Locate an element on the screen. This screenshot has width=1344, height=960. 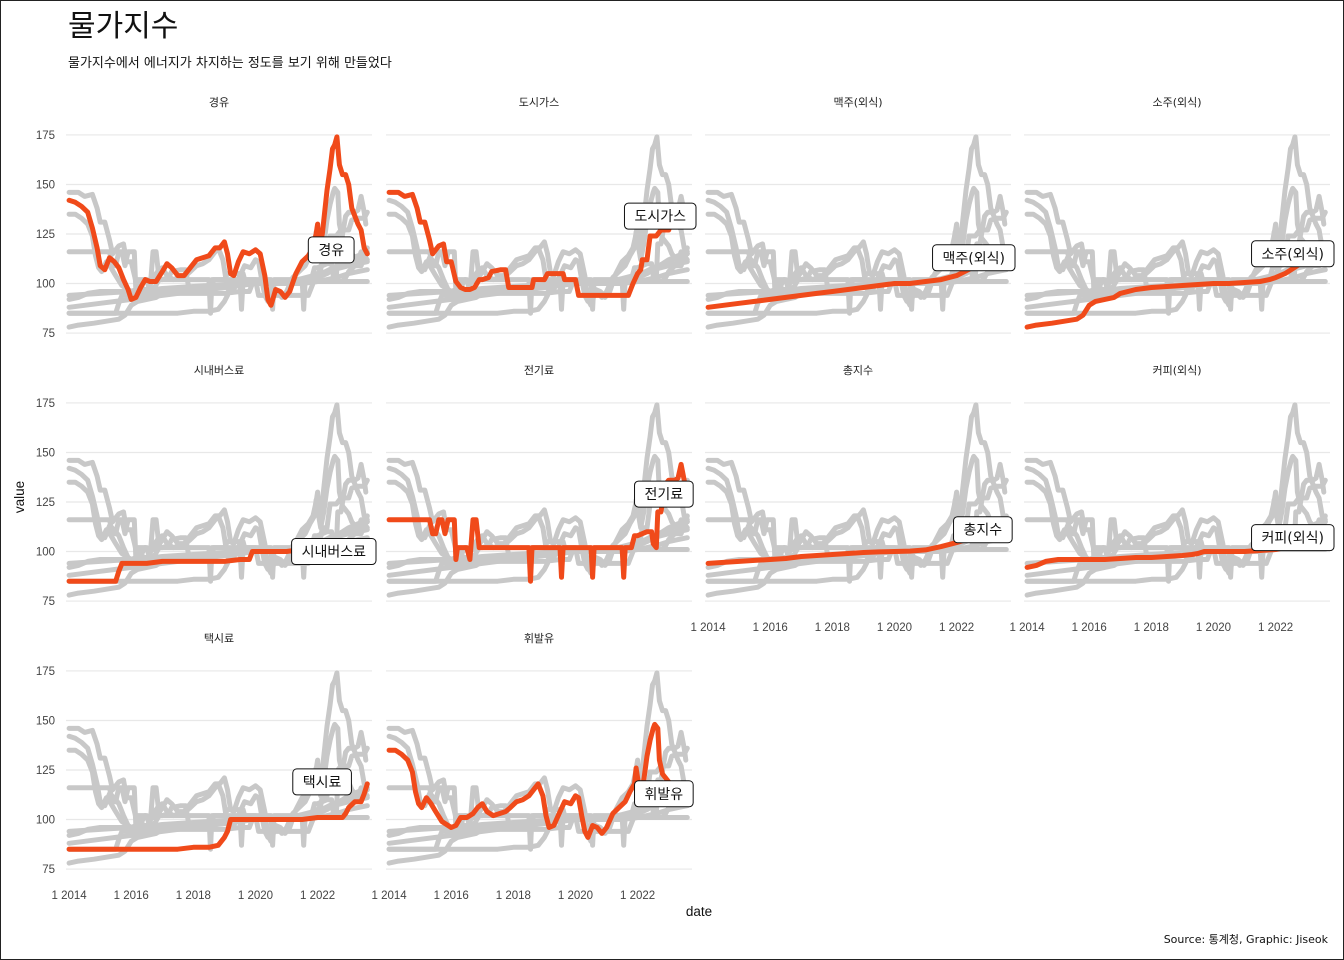
chart-title: 물가지수 is located at coordinates (123, 26).